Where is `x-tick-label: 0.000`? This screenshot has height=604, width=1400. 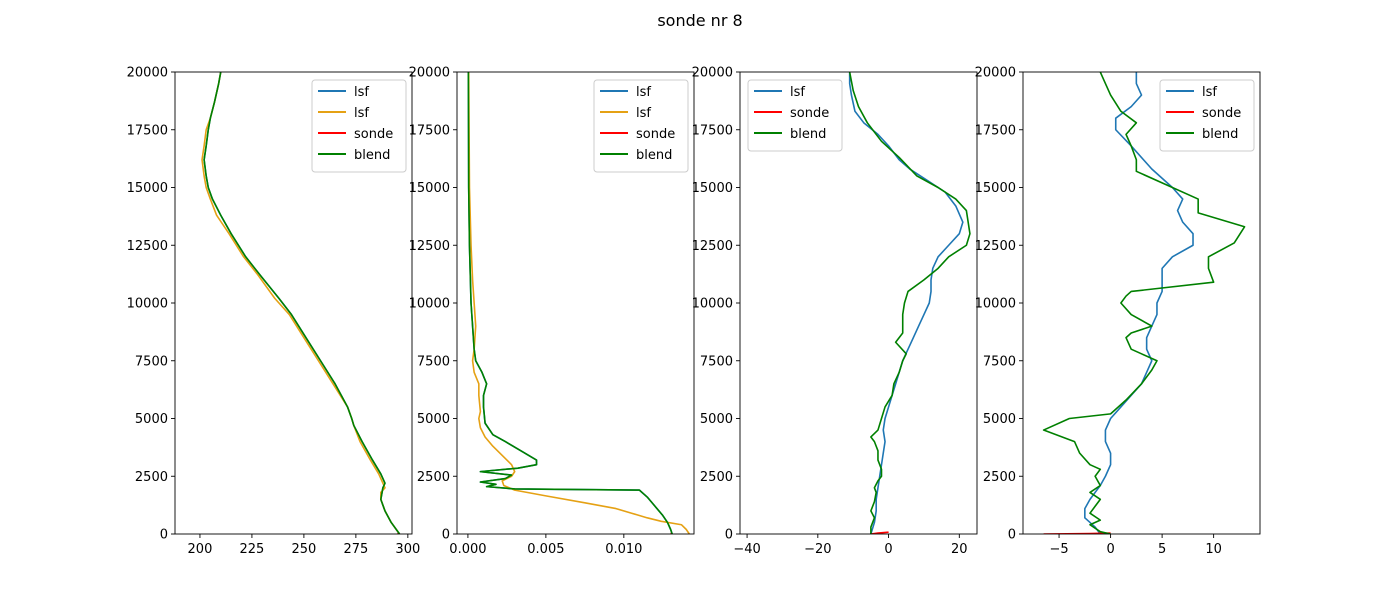 x-tick-label: 0.000 is located at coordinates (467, 549).